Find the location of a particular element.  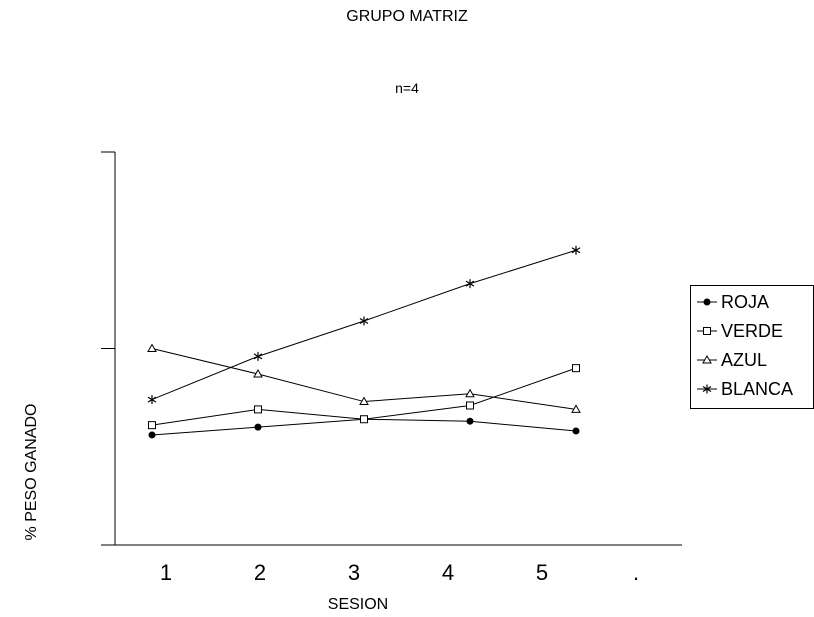

legend-symbol-roja is located at coordinates (707, 302).